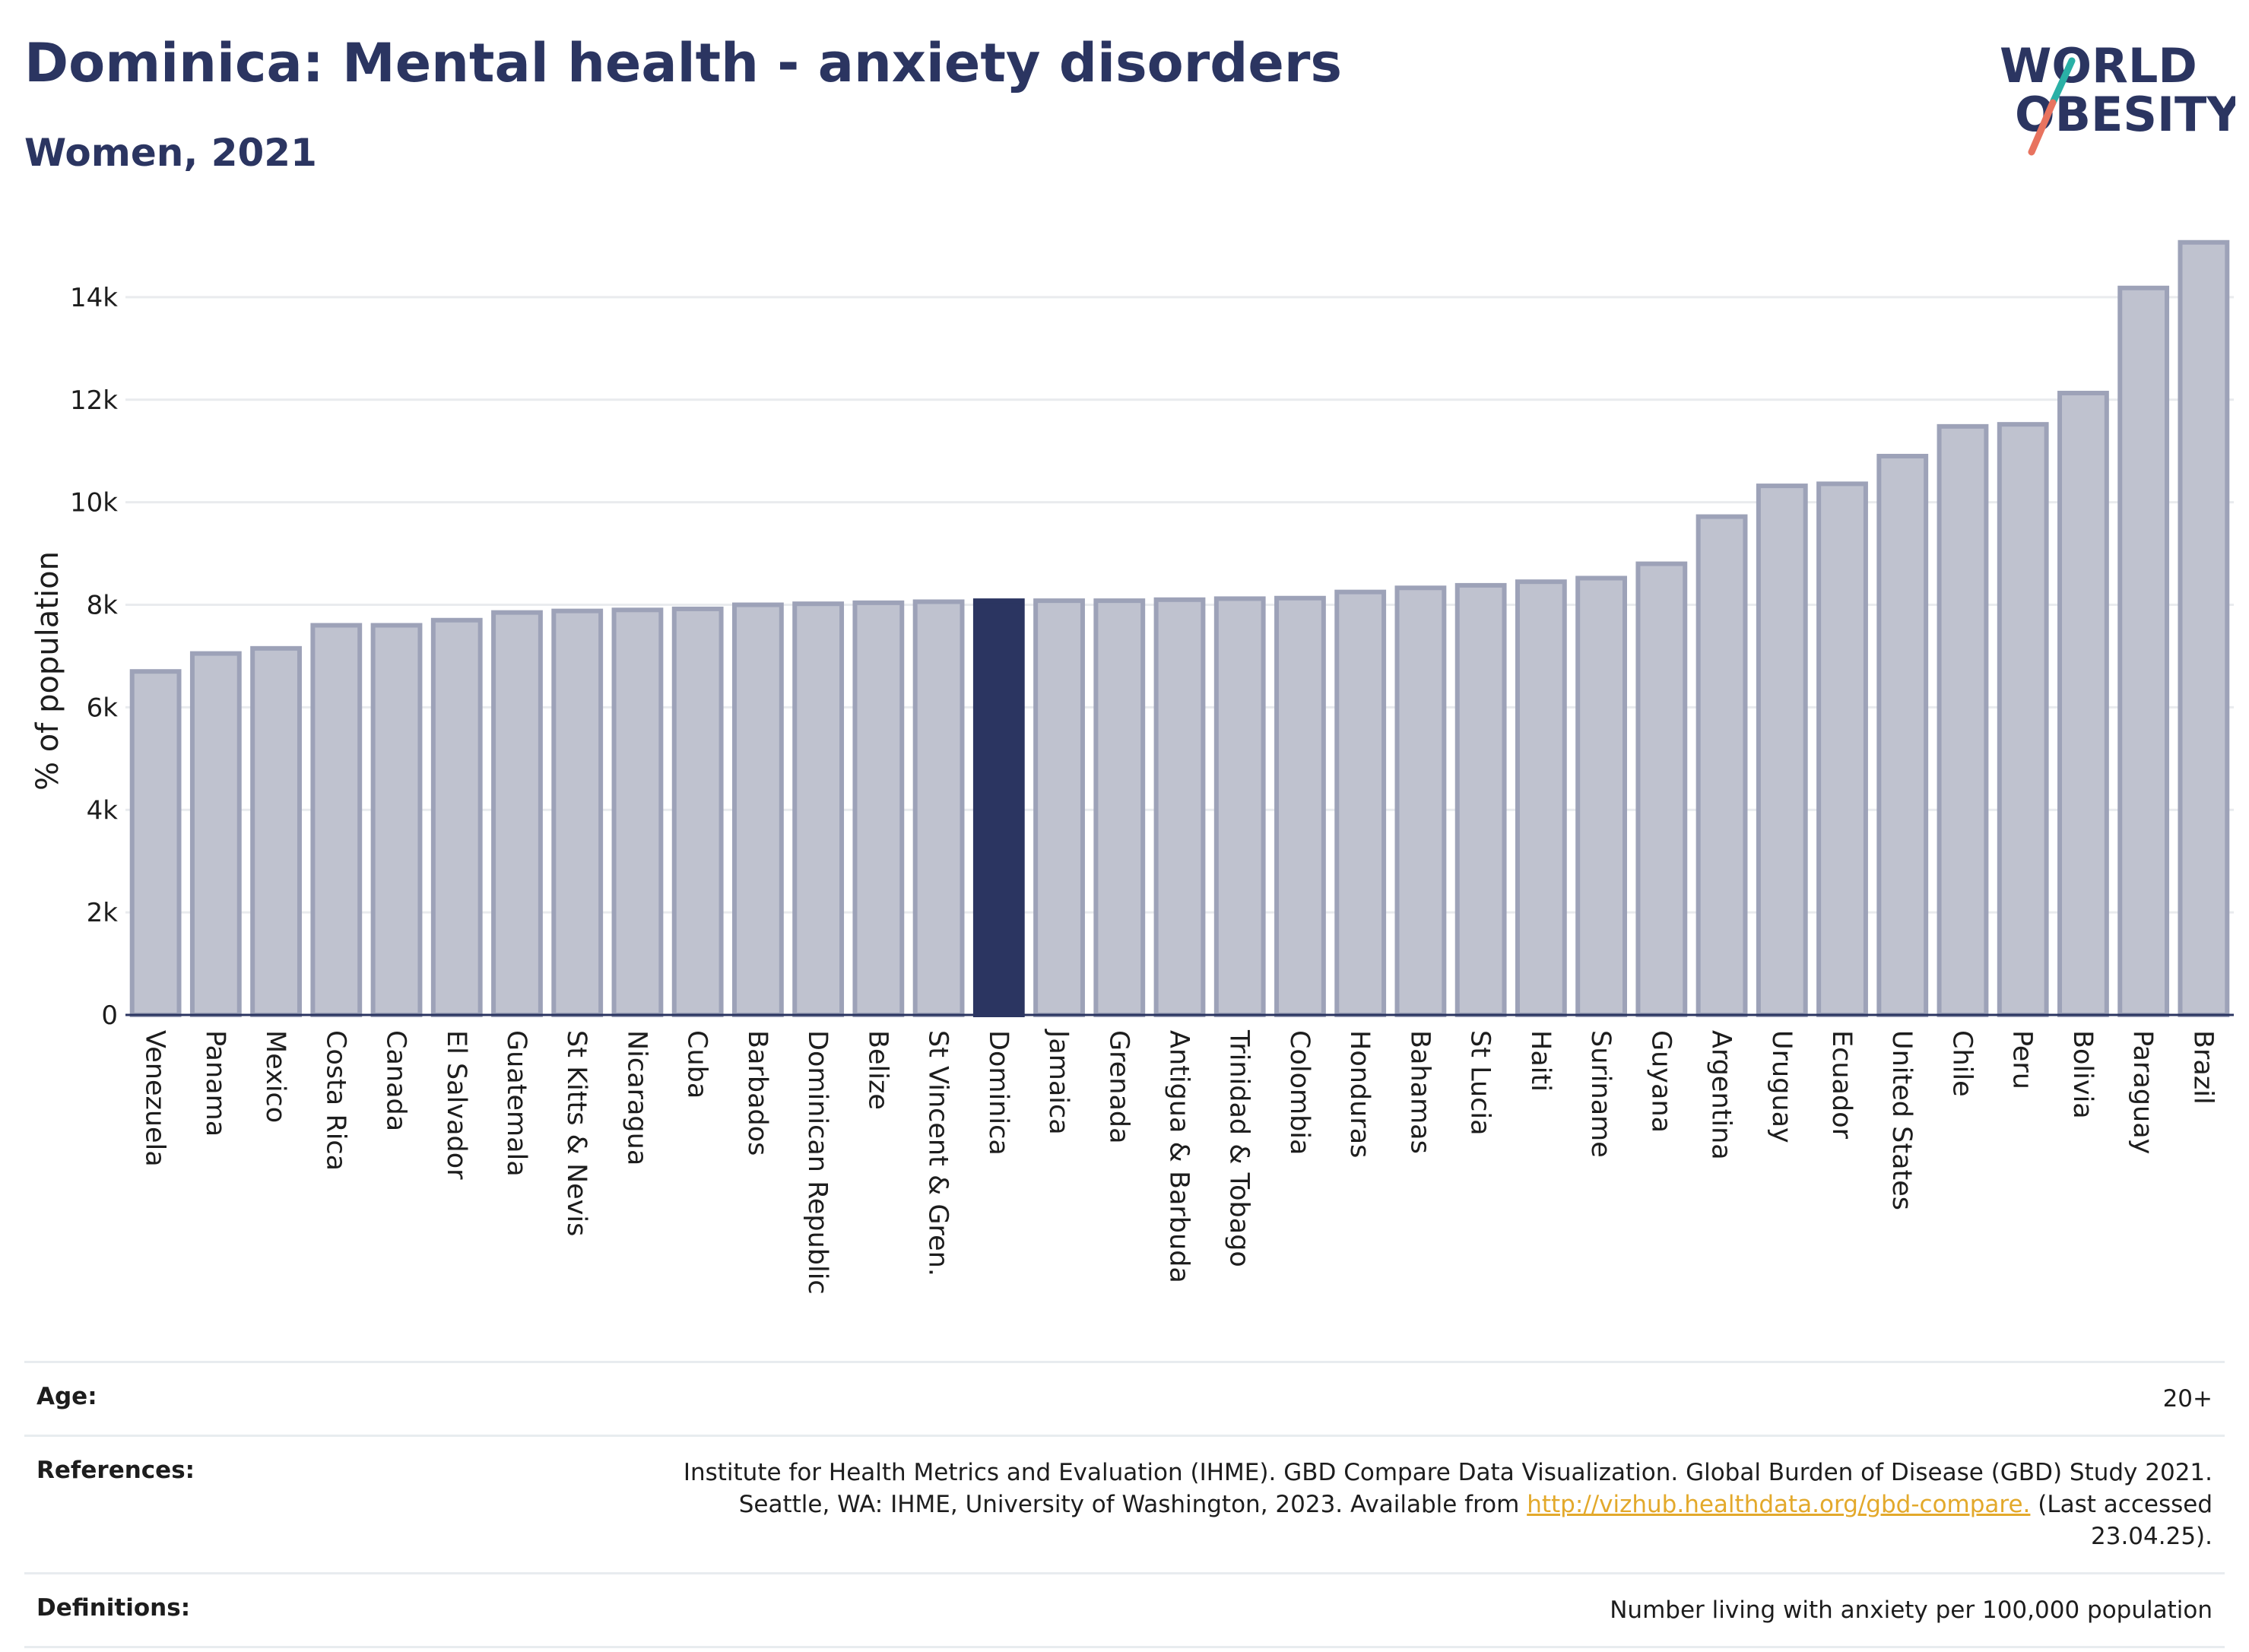 This screenshot has width=2249, height=1652. I want to click on x-tick-label: Cuba, so click(697, 1064).